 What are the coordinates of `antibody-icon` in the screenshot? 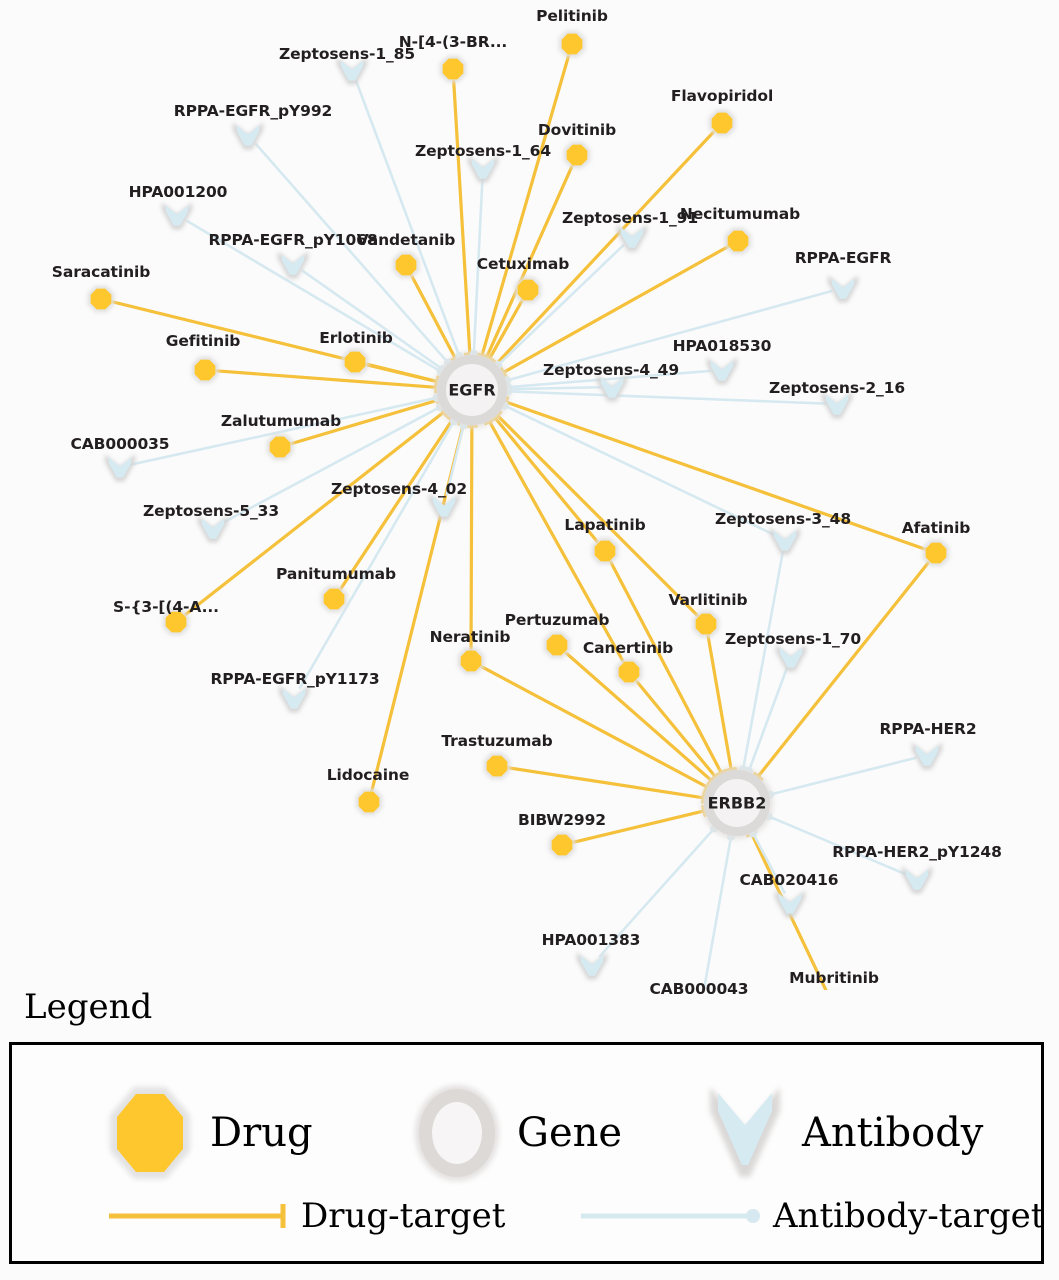 It's located at (745, 1132).